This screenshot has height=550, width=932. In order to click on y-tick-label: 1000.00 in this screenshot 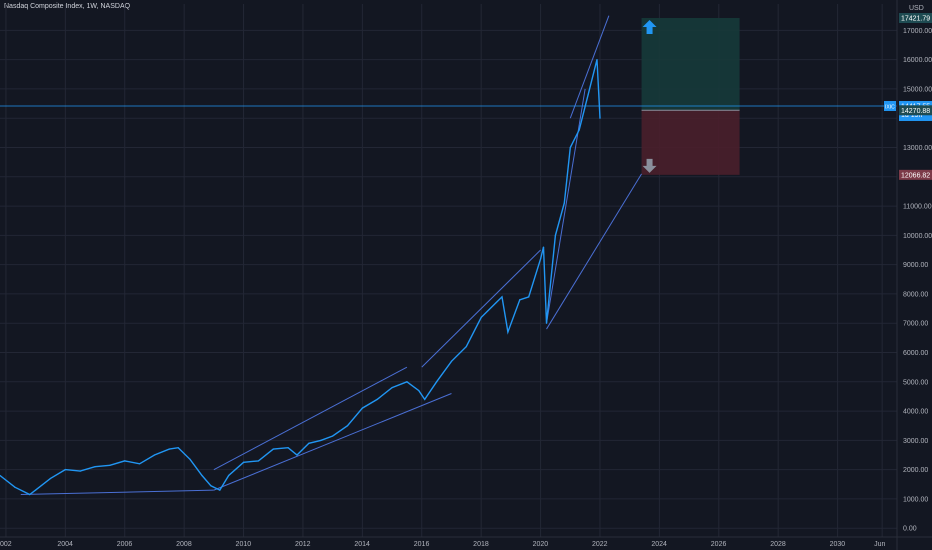, I will do `click(915, 499)`.